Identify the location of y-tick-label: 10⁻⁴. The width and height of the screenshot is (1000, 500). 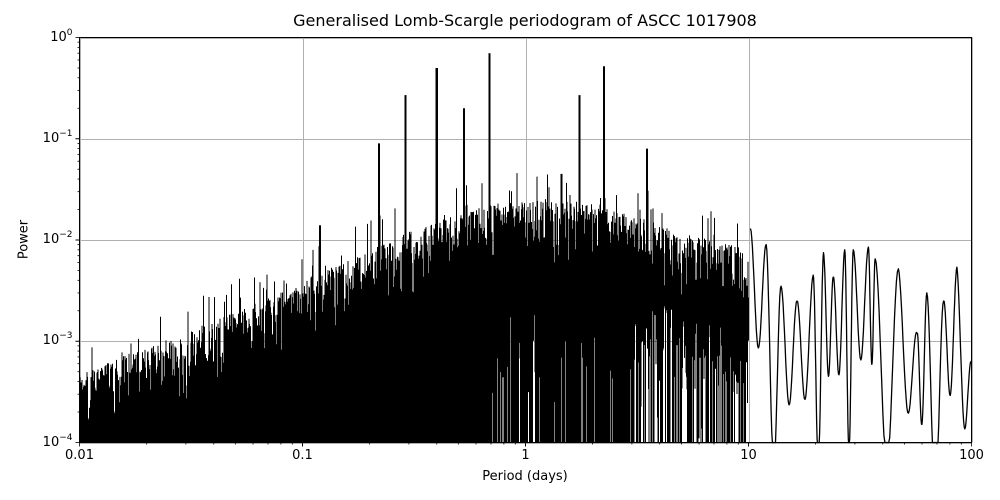
(57, 441).